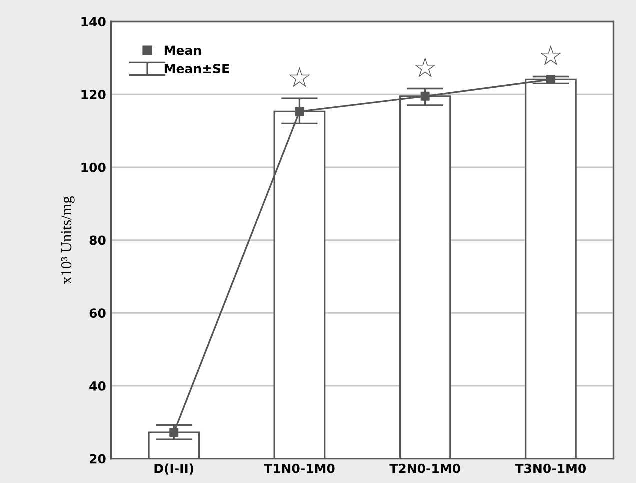 This screenshot has width=636, height=483. I want to click on y-tick-label: 60, so click(98, 313).